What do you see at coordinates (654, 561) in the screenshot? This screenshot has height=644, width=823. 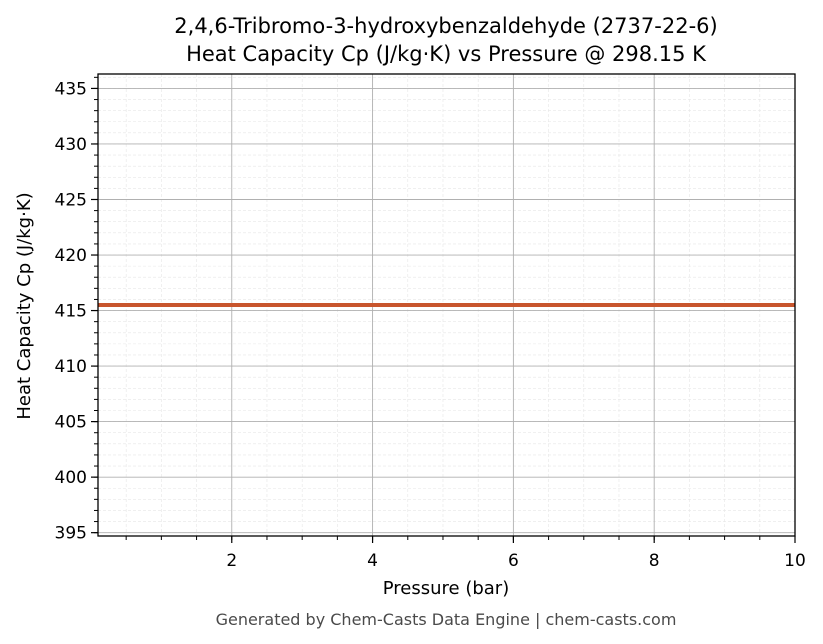 I see `x-tick-label: 8` at bounding box center [654, 561].